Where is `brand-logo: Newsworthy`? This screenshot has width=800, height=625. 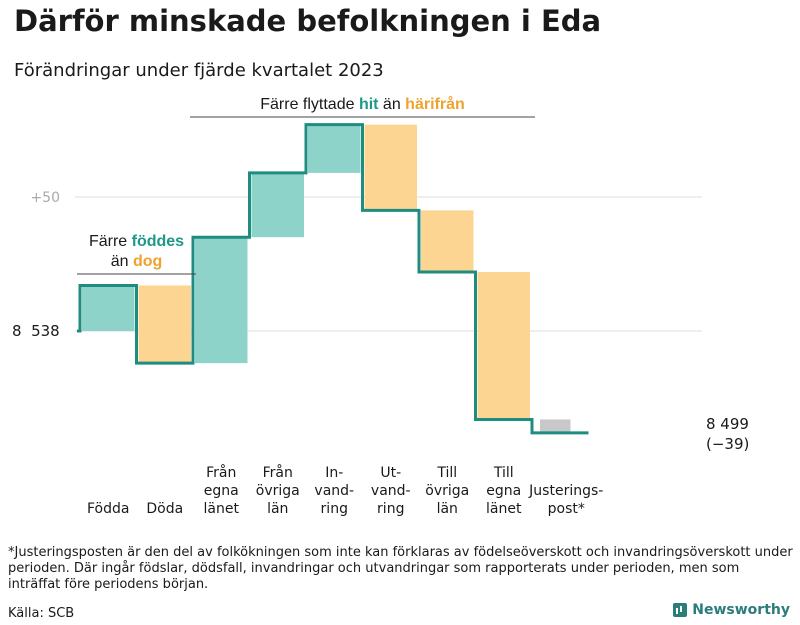
brand-logo: Newsworthy is located at coordinates (731, 610).